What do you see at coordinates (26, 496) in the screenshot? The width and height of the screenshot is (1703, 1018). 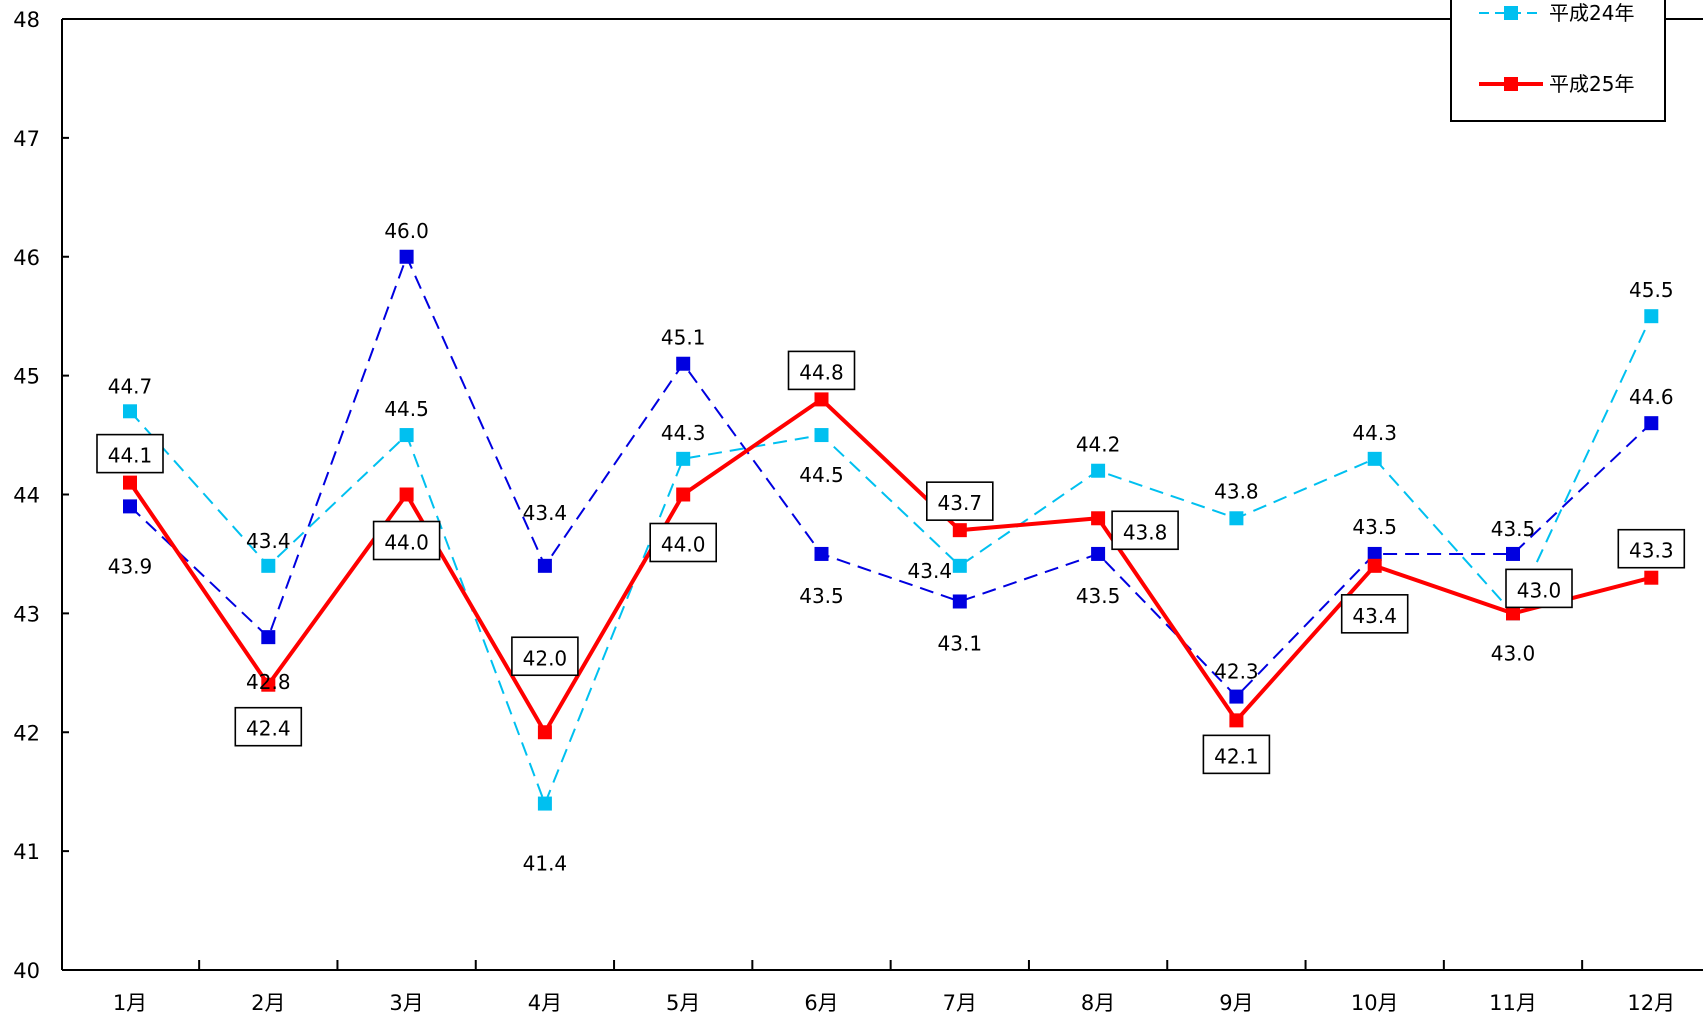 I see `y-tick-label: 44` at bounding box center [26, 496].